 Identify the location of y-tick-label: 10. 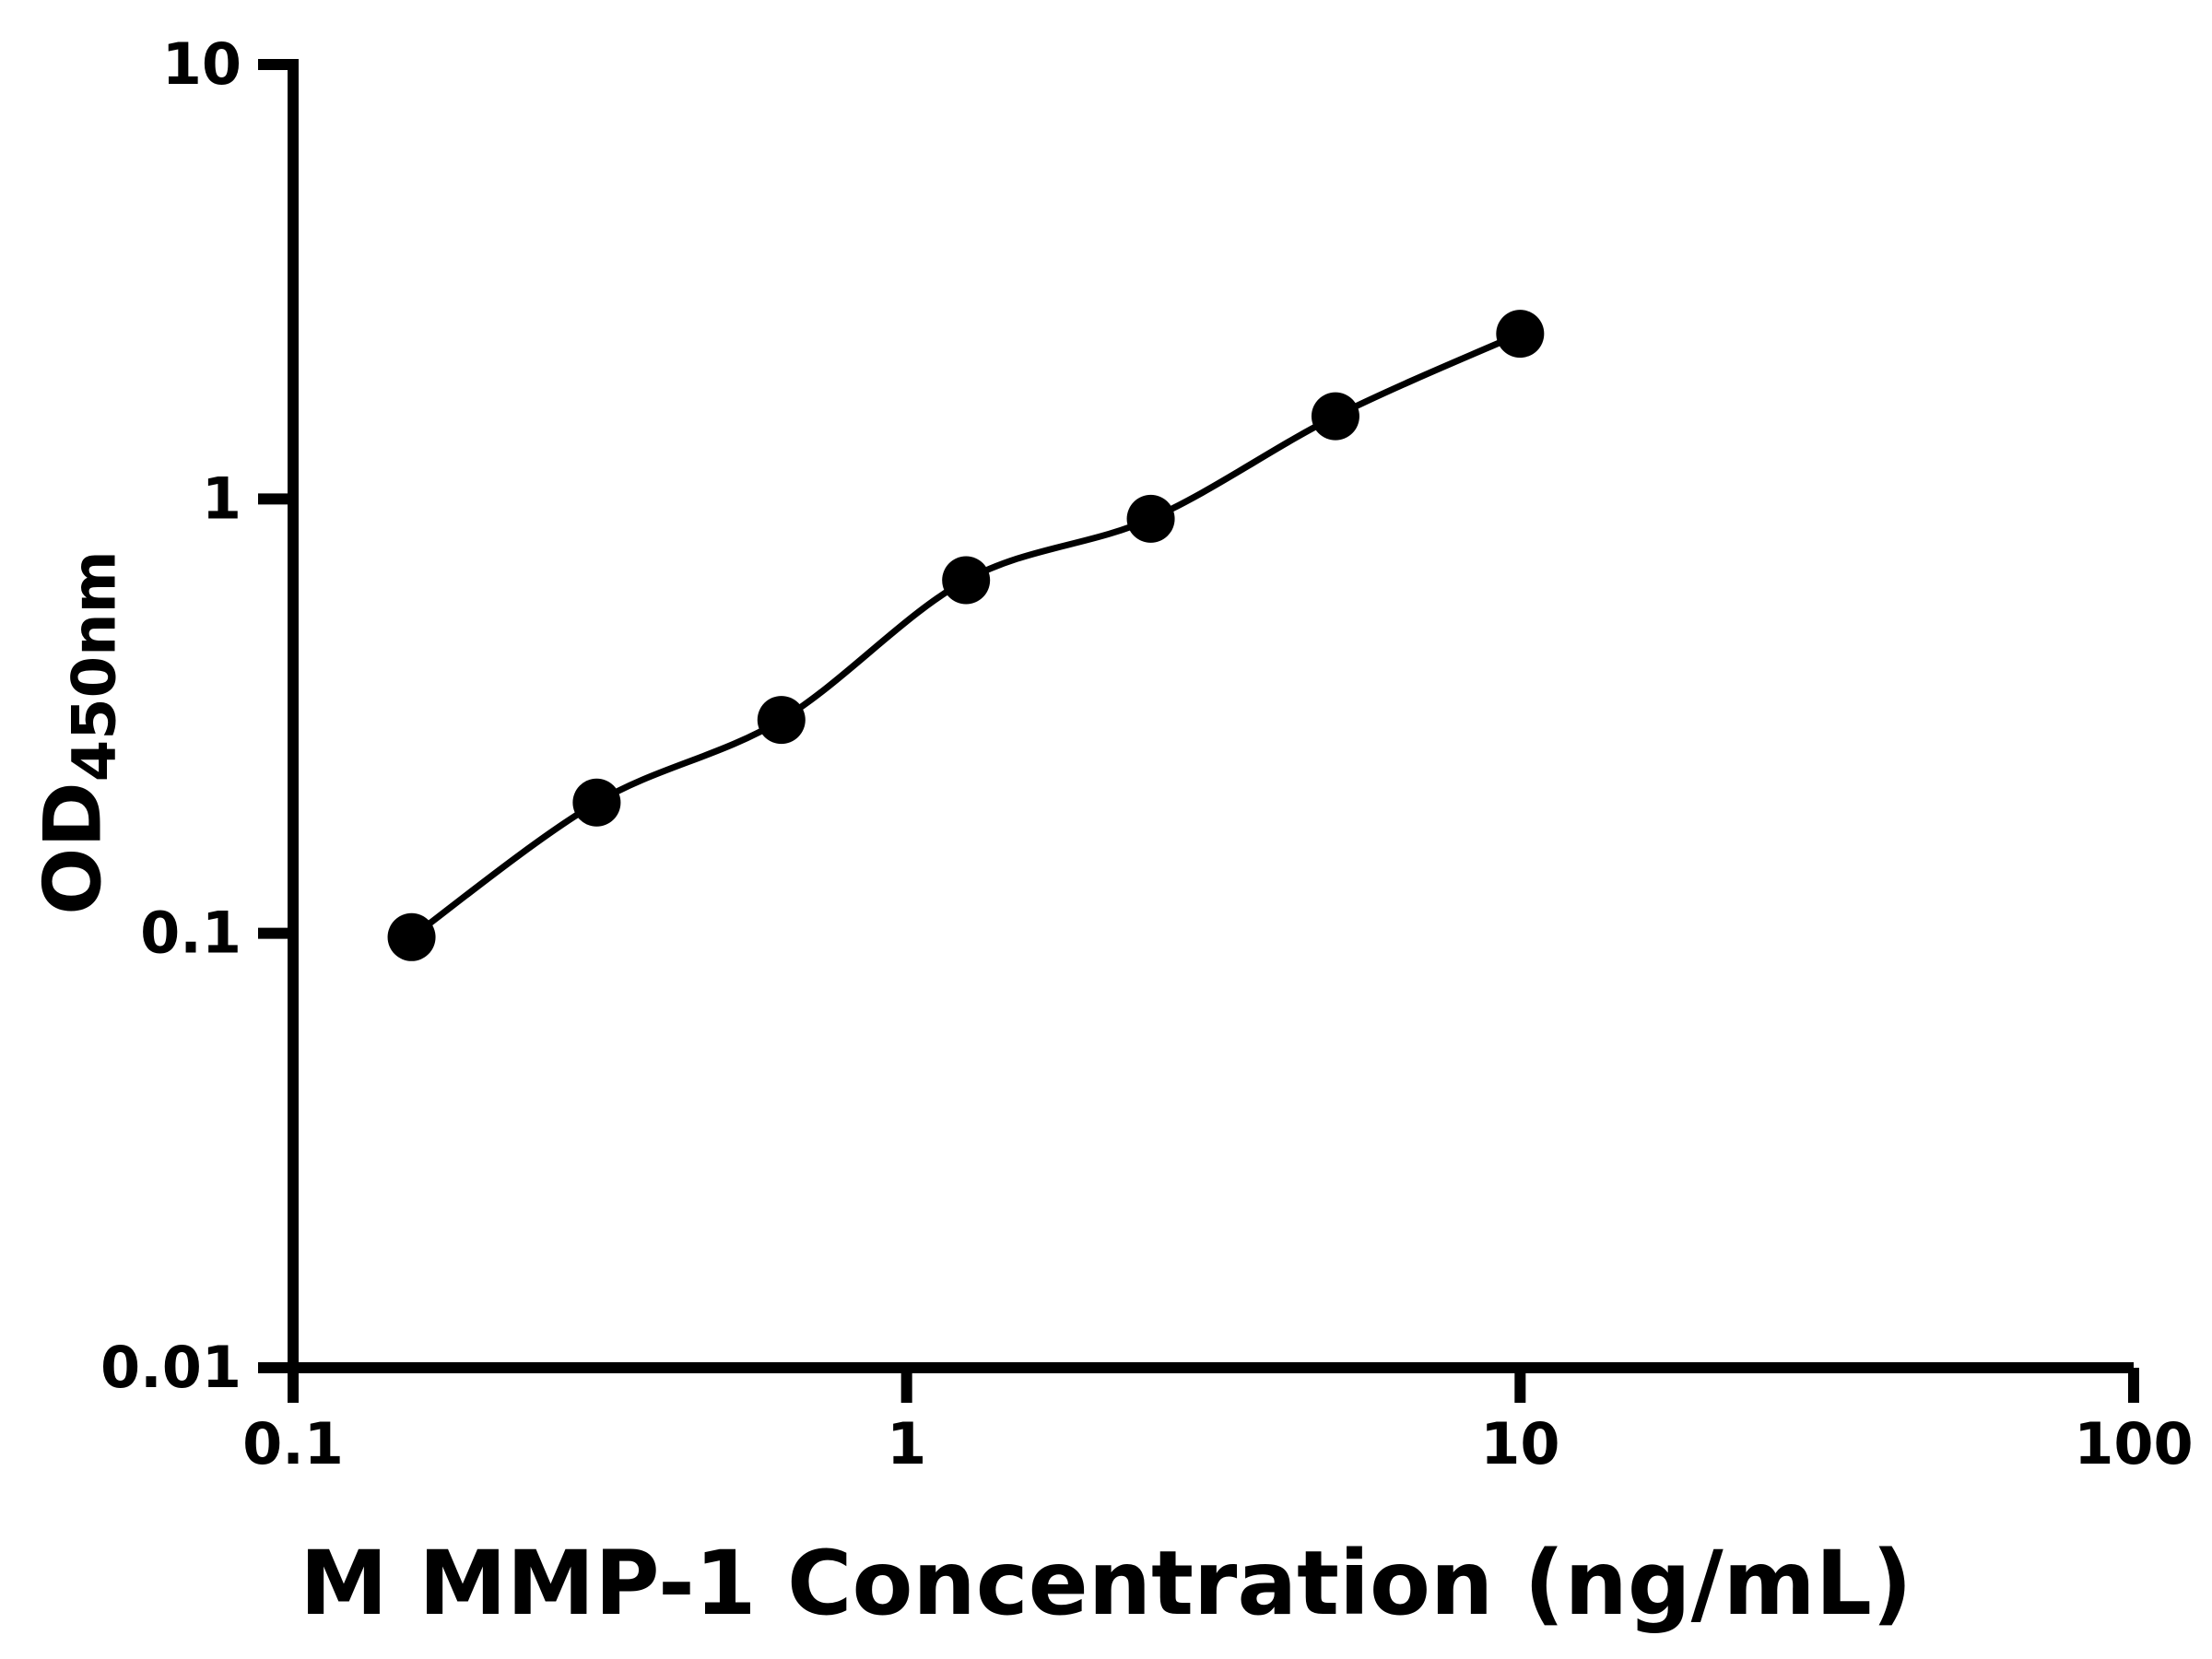
(201, 64).